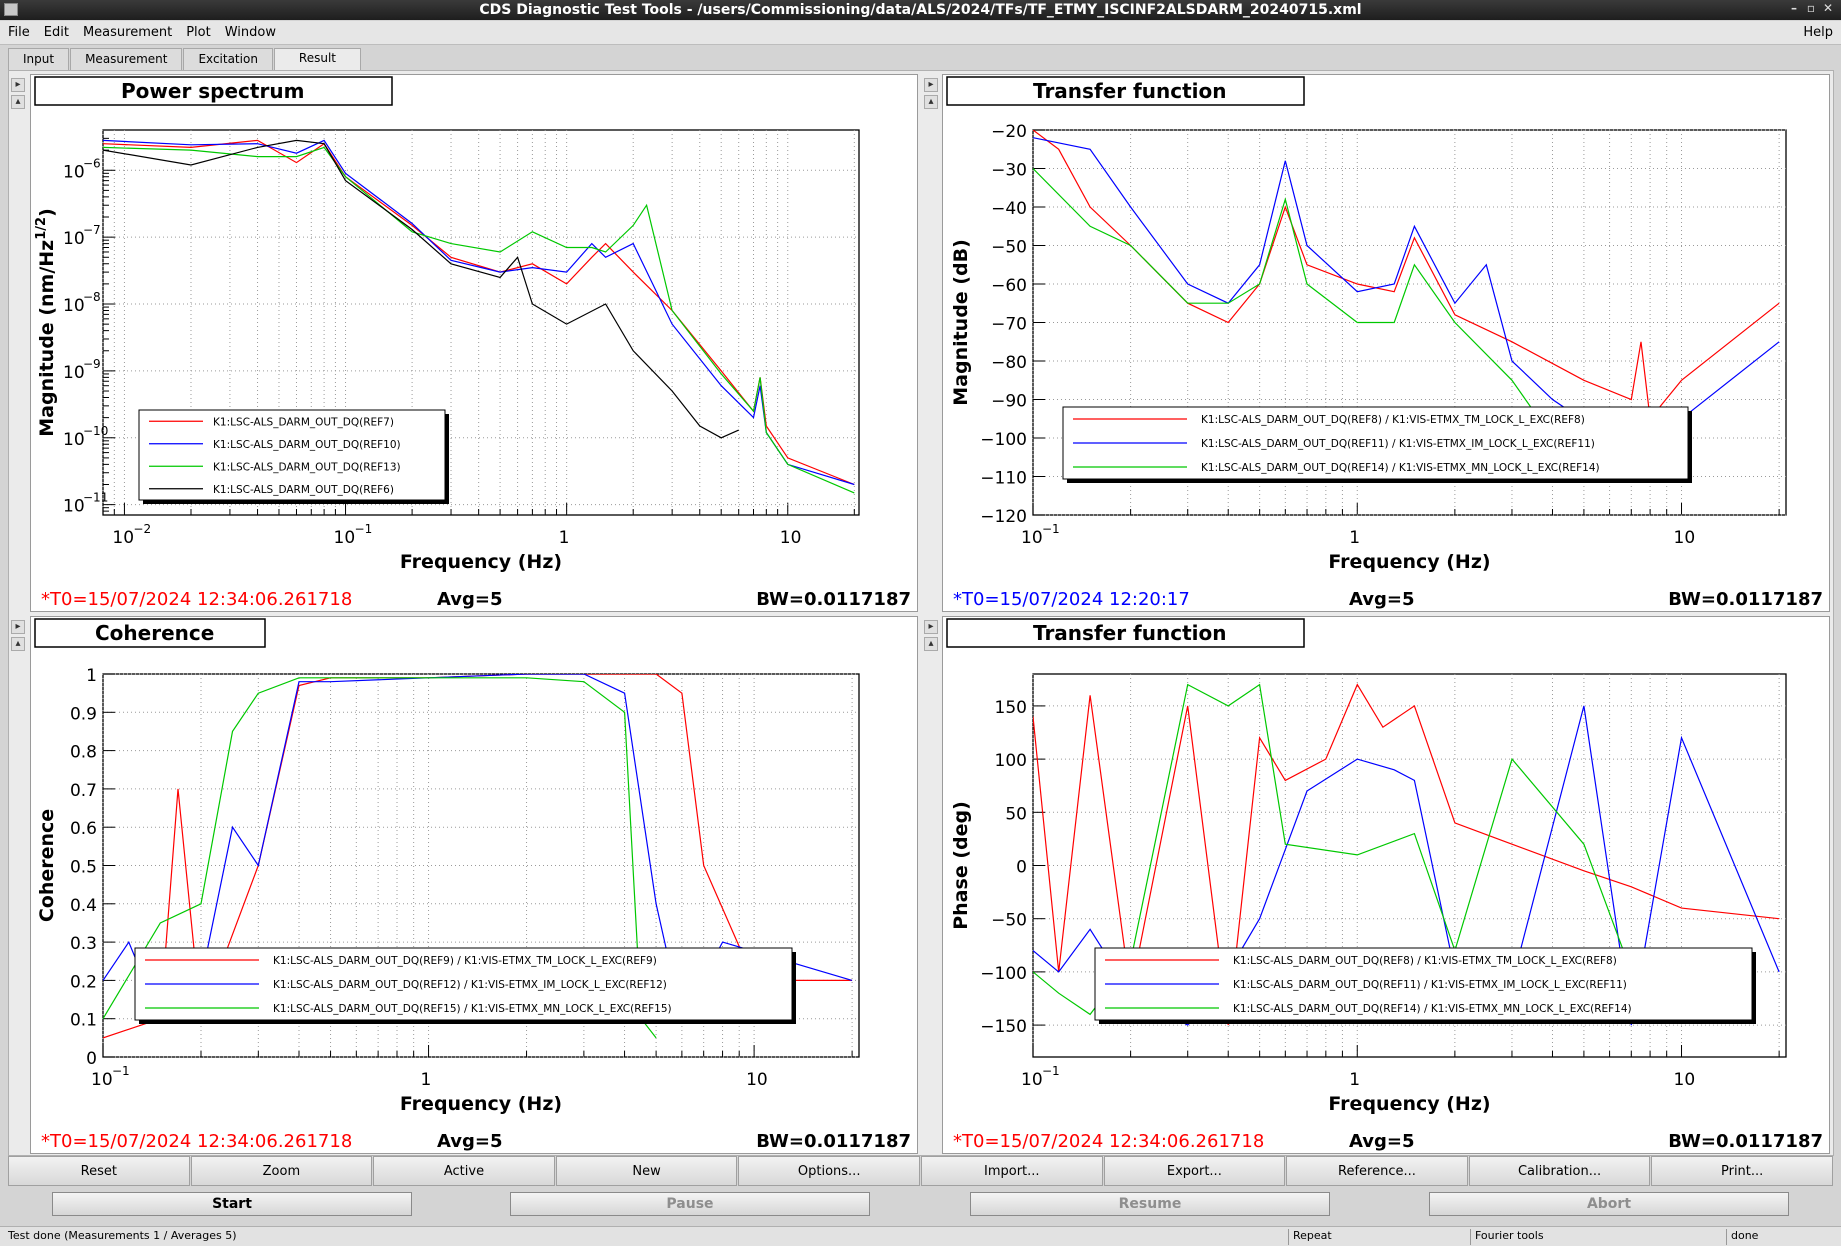 The image size is (1841, 1246). What do you see at coordinates (1609, 1204) in the screenshot?
I see `abort-button: Abort` at bounding box center [1609, 1204].